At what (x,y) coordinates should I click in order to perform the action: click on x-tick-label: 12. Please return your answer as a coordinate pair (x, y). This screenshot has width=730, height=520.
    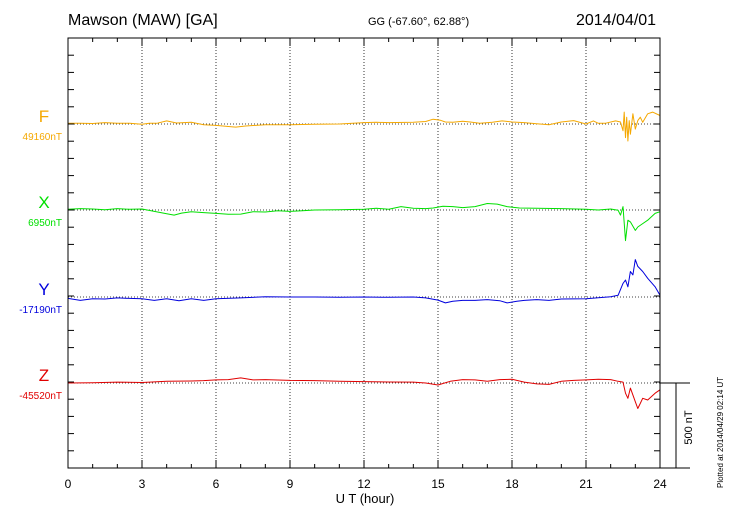
    Looking at the image, I should click on (364, 484).